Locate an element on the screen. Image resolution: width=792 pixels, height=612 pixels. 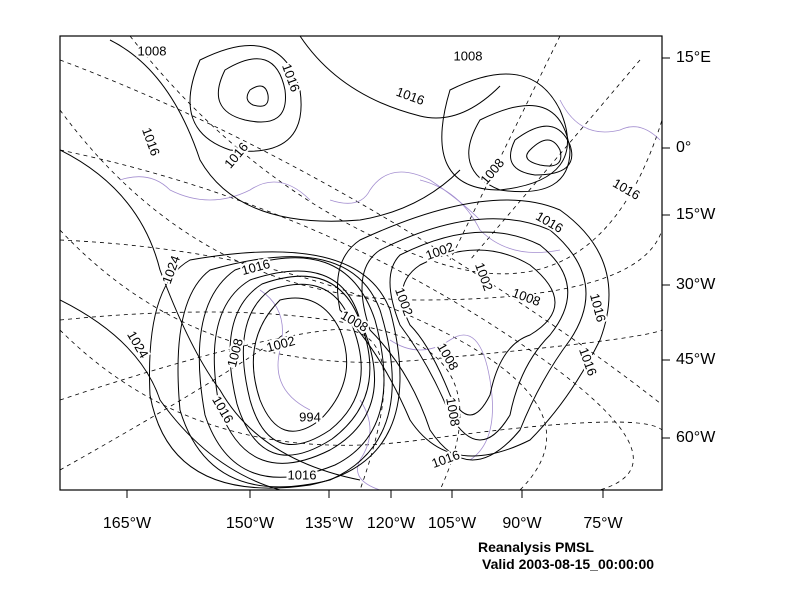
title-line-1: Reanalysis PMSL is located at coordinates (536, 547).